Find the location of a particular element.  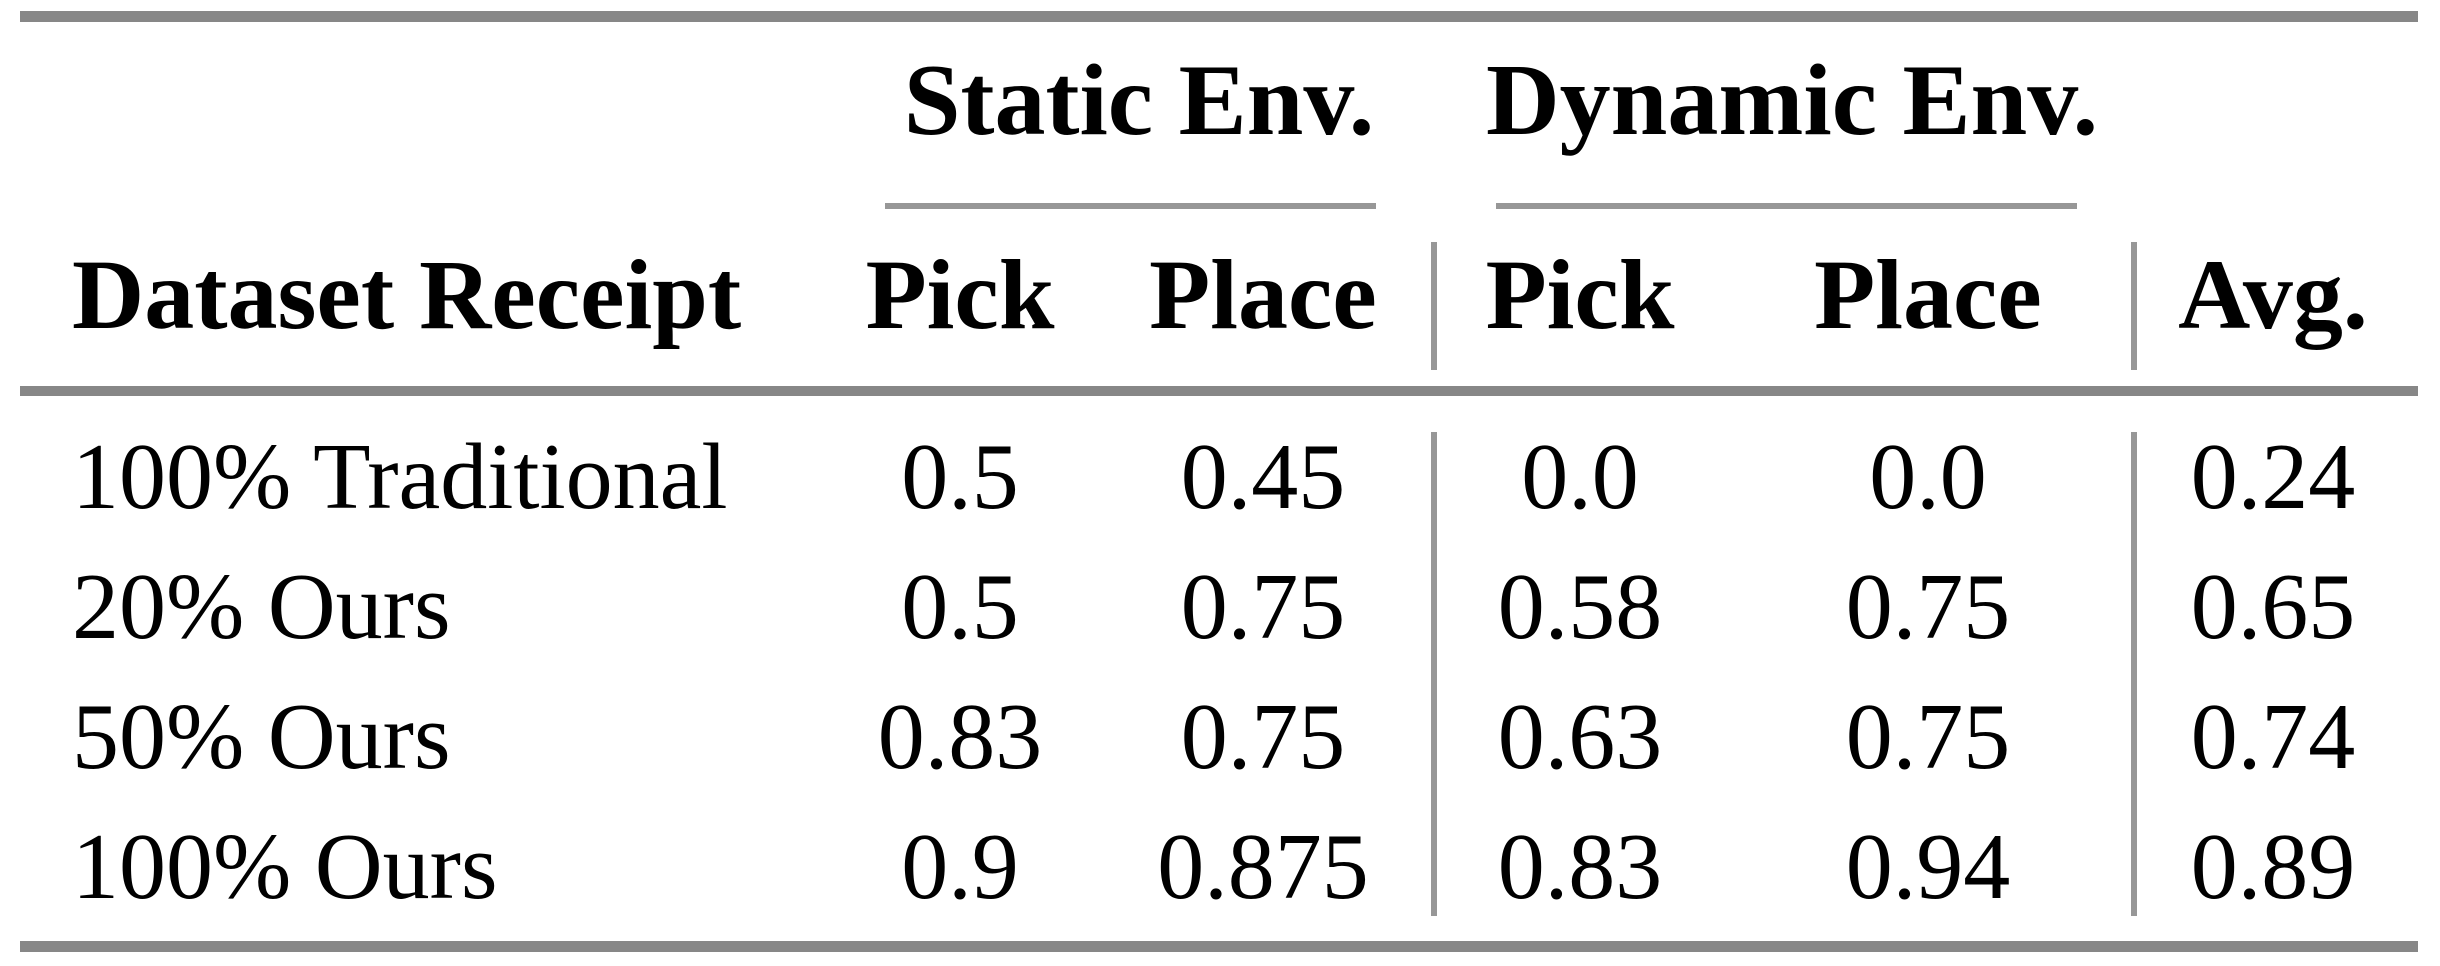

vertical-rule-static-dynamic-body is located at coordinates (1434, 674).